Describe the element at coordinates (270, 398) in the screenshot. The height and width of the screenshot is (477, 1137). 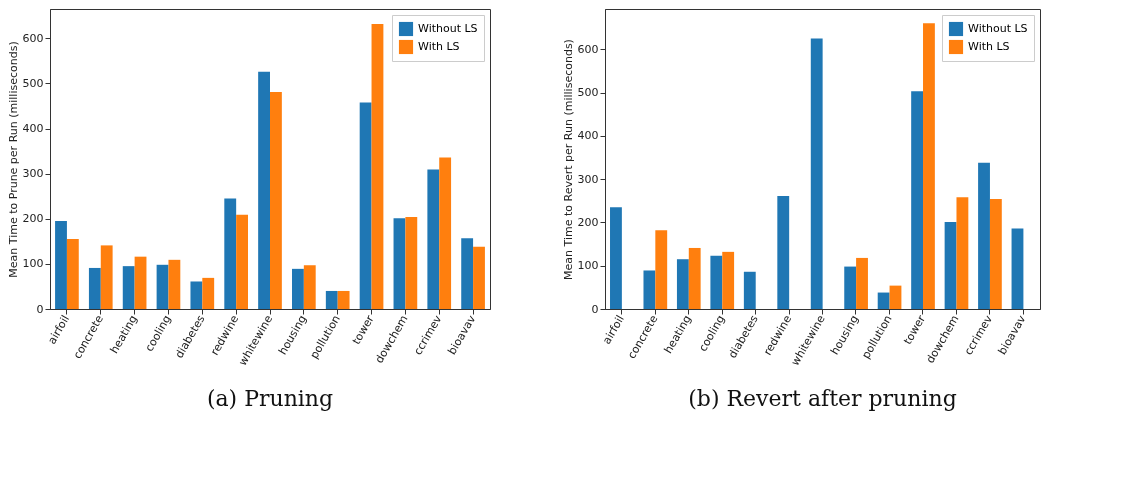
I see `text: (a) Pruning` at that location.